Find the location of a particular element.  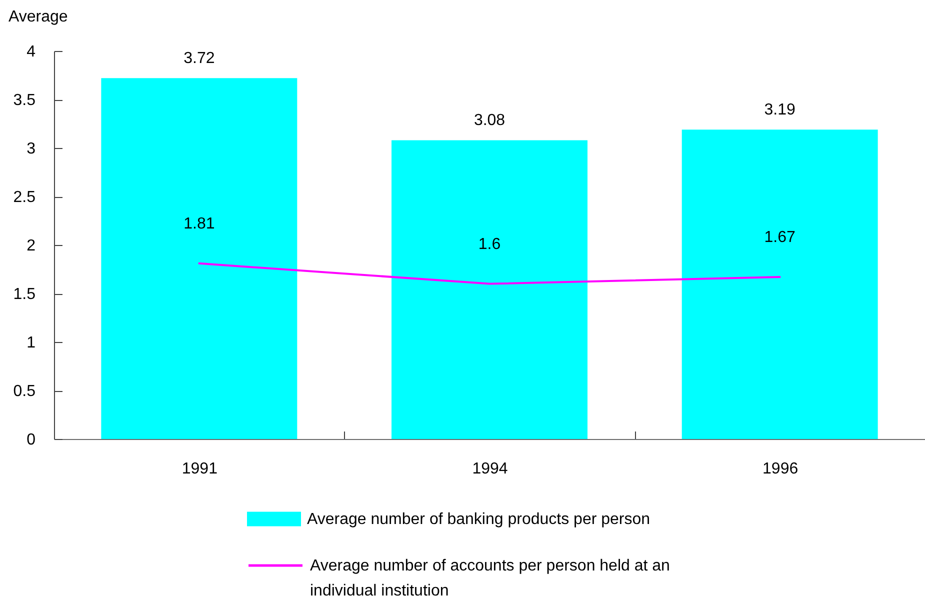

y-tick-label: 1 is located at coordinates (31, 343).